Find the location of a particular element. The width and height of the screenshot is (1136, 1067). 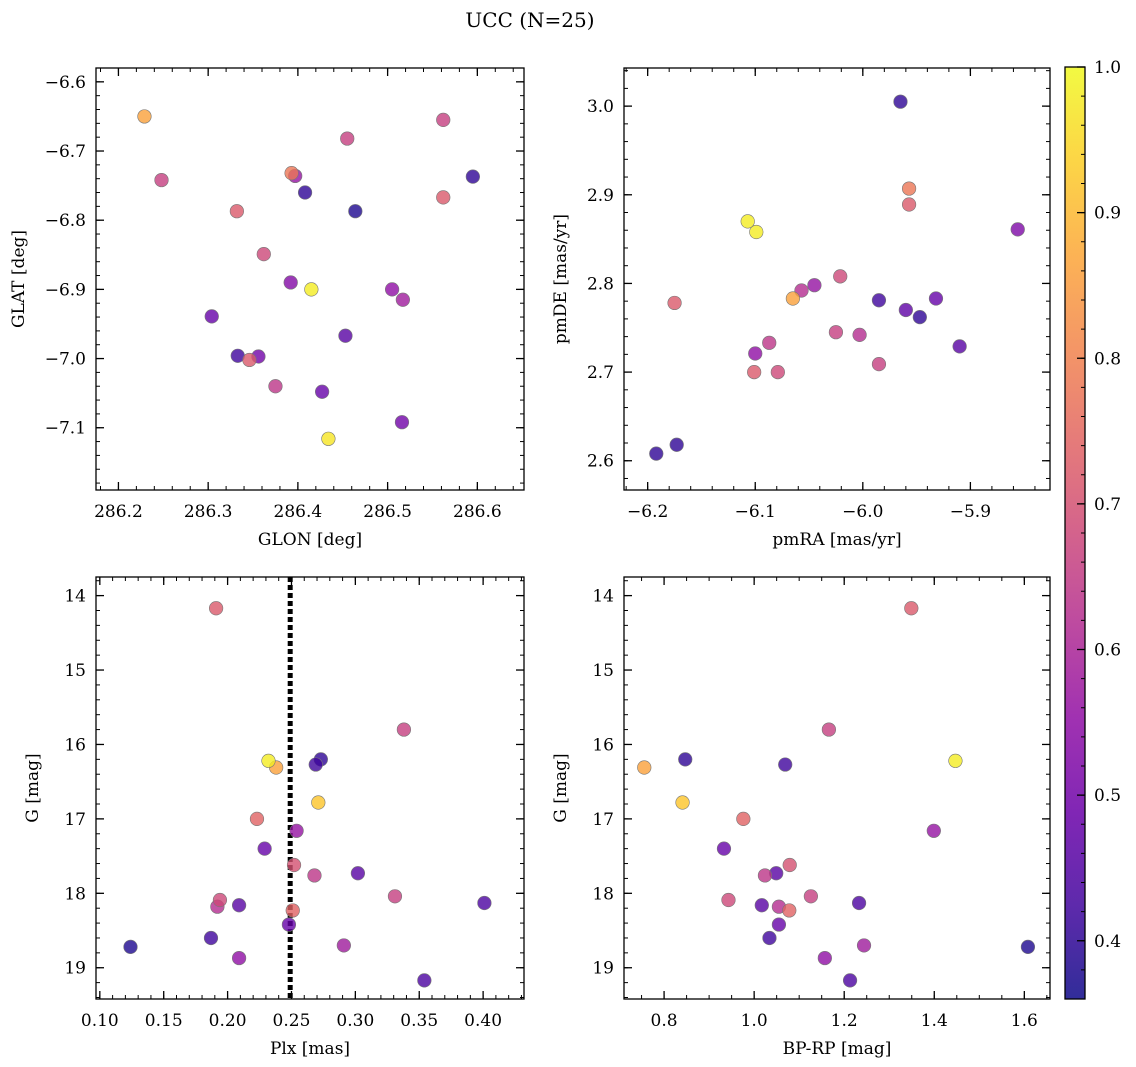

x-tick-label: 0.25 is located at coordinates (292, 1021).